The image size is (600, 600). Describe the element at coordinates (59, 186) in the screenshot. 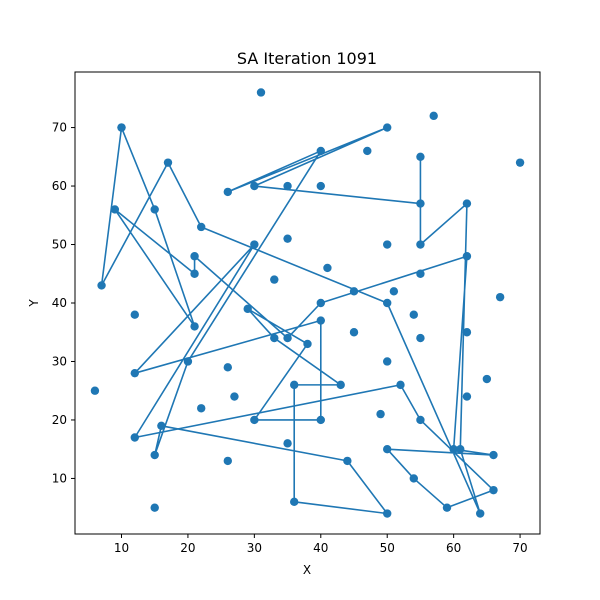

I see `y-tick-label: 60` at that location.